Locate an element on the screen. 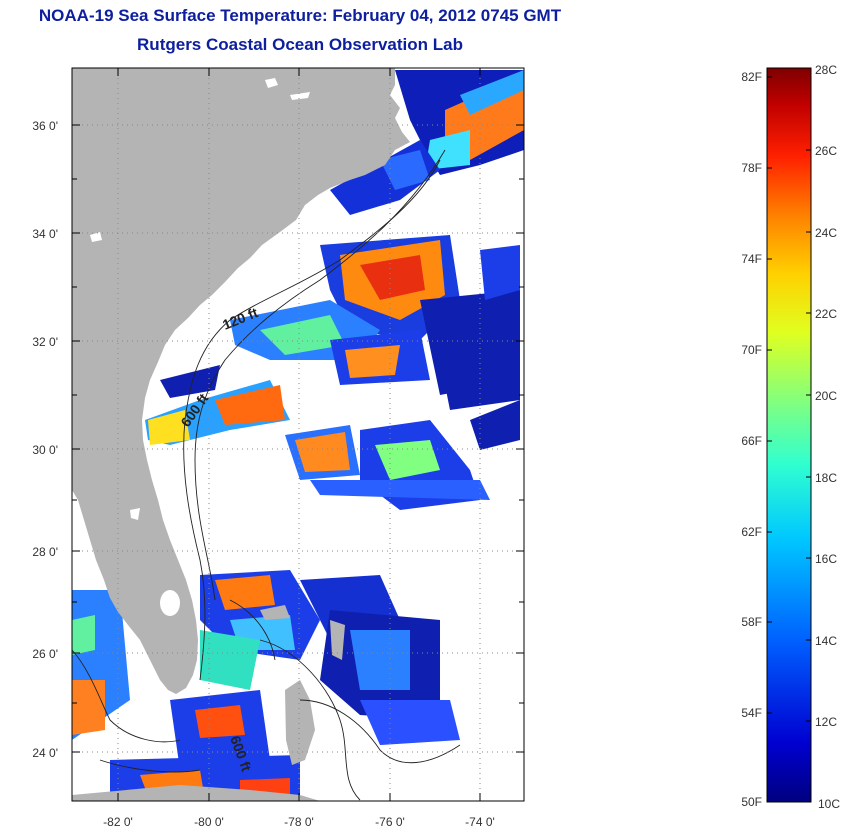  lon-label-74: -74 0' is located at coordinates (480, 822).